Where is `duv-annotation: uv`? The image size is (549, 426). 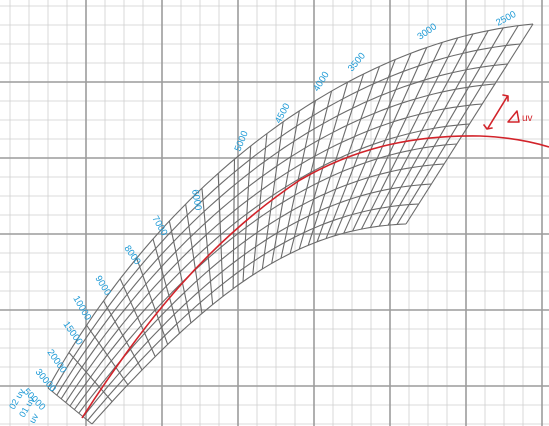
duv-annotation: uv is located at coordinates (508, 112).